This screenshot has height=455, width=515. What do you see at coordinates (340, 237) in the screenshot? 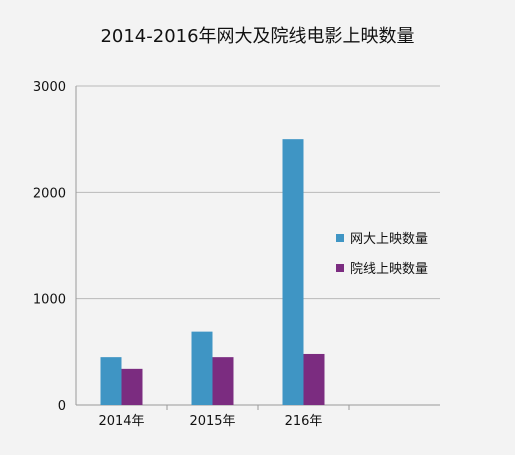
I see `legend-swatch-online-films` at bounding box center [340, 237].